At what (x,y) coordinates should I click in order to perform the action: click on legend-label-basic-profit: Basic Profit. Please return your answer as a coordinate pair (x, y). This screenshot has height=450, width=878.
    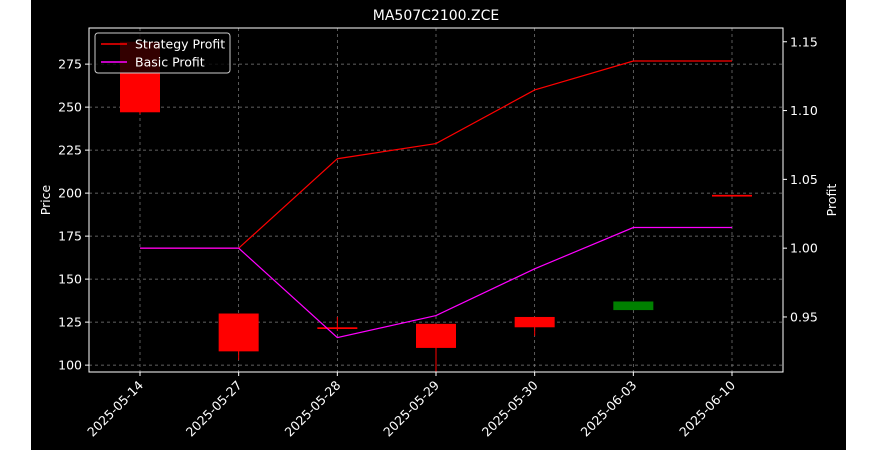
    Looking at the image, I should click on (170, 62).